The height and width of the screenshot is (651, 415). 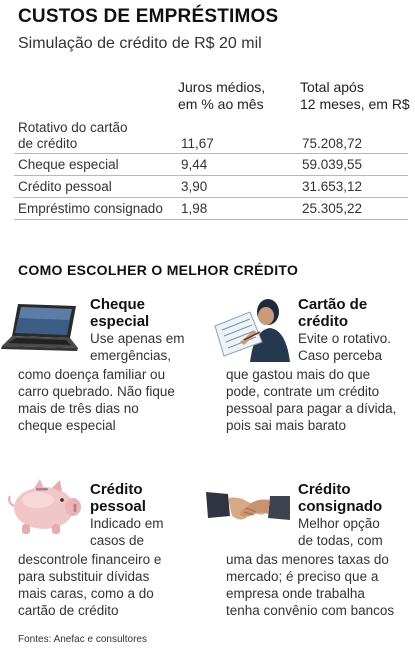 I want to click on table-row: Crédito pessoal 3,90 31.653,12, so click(x=211, y=187).